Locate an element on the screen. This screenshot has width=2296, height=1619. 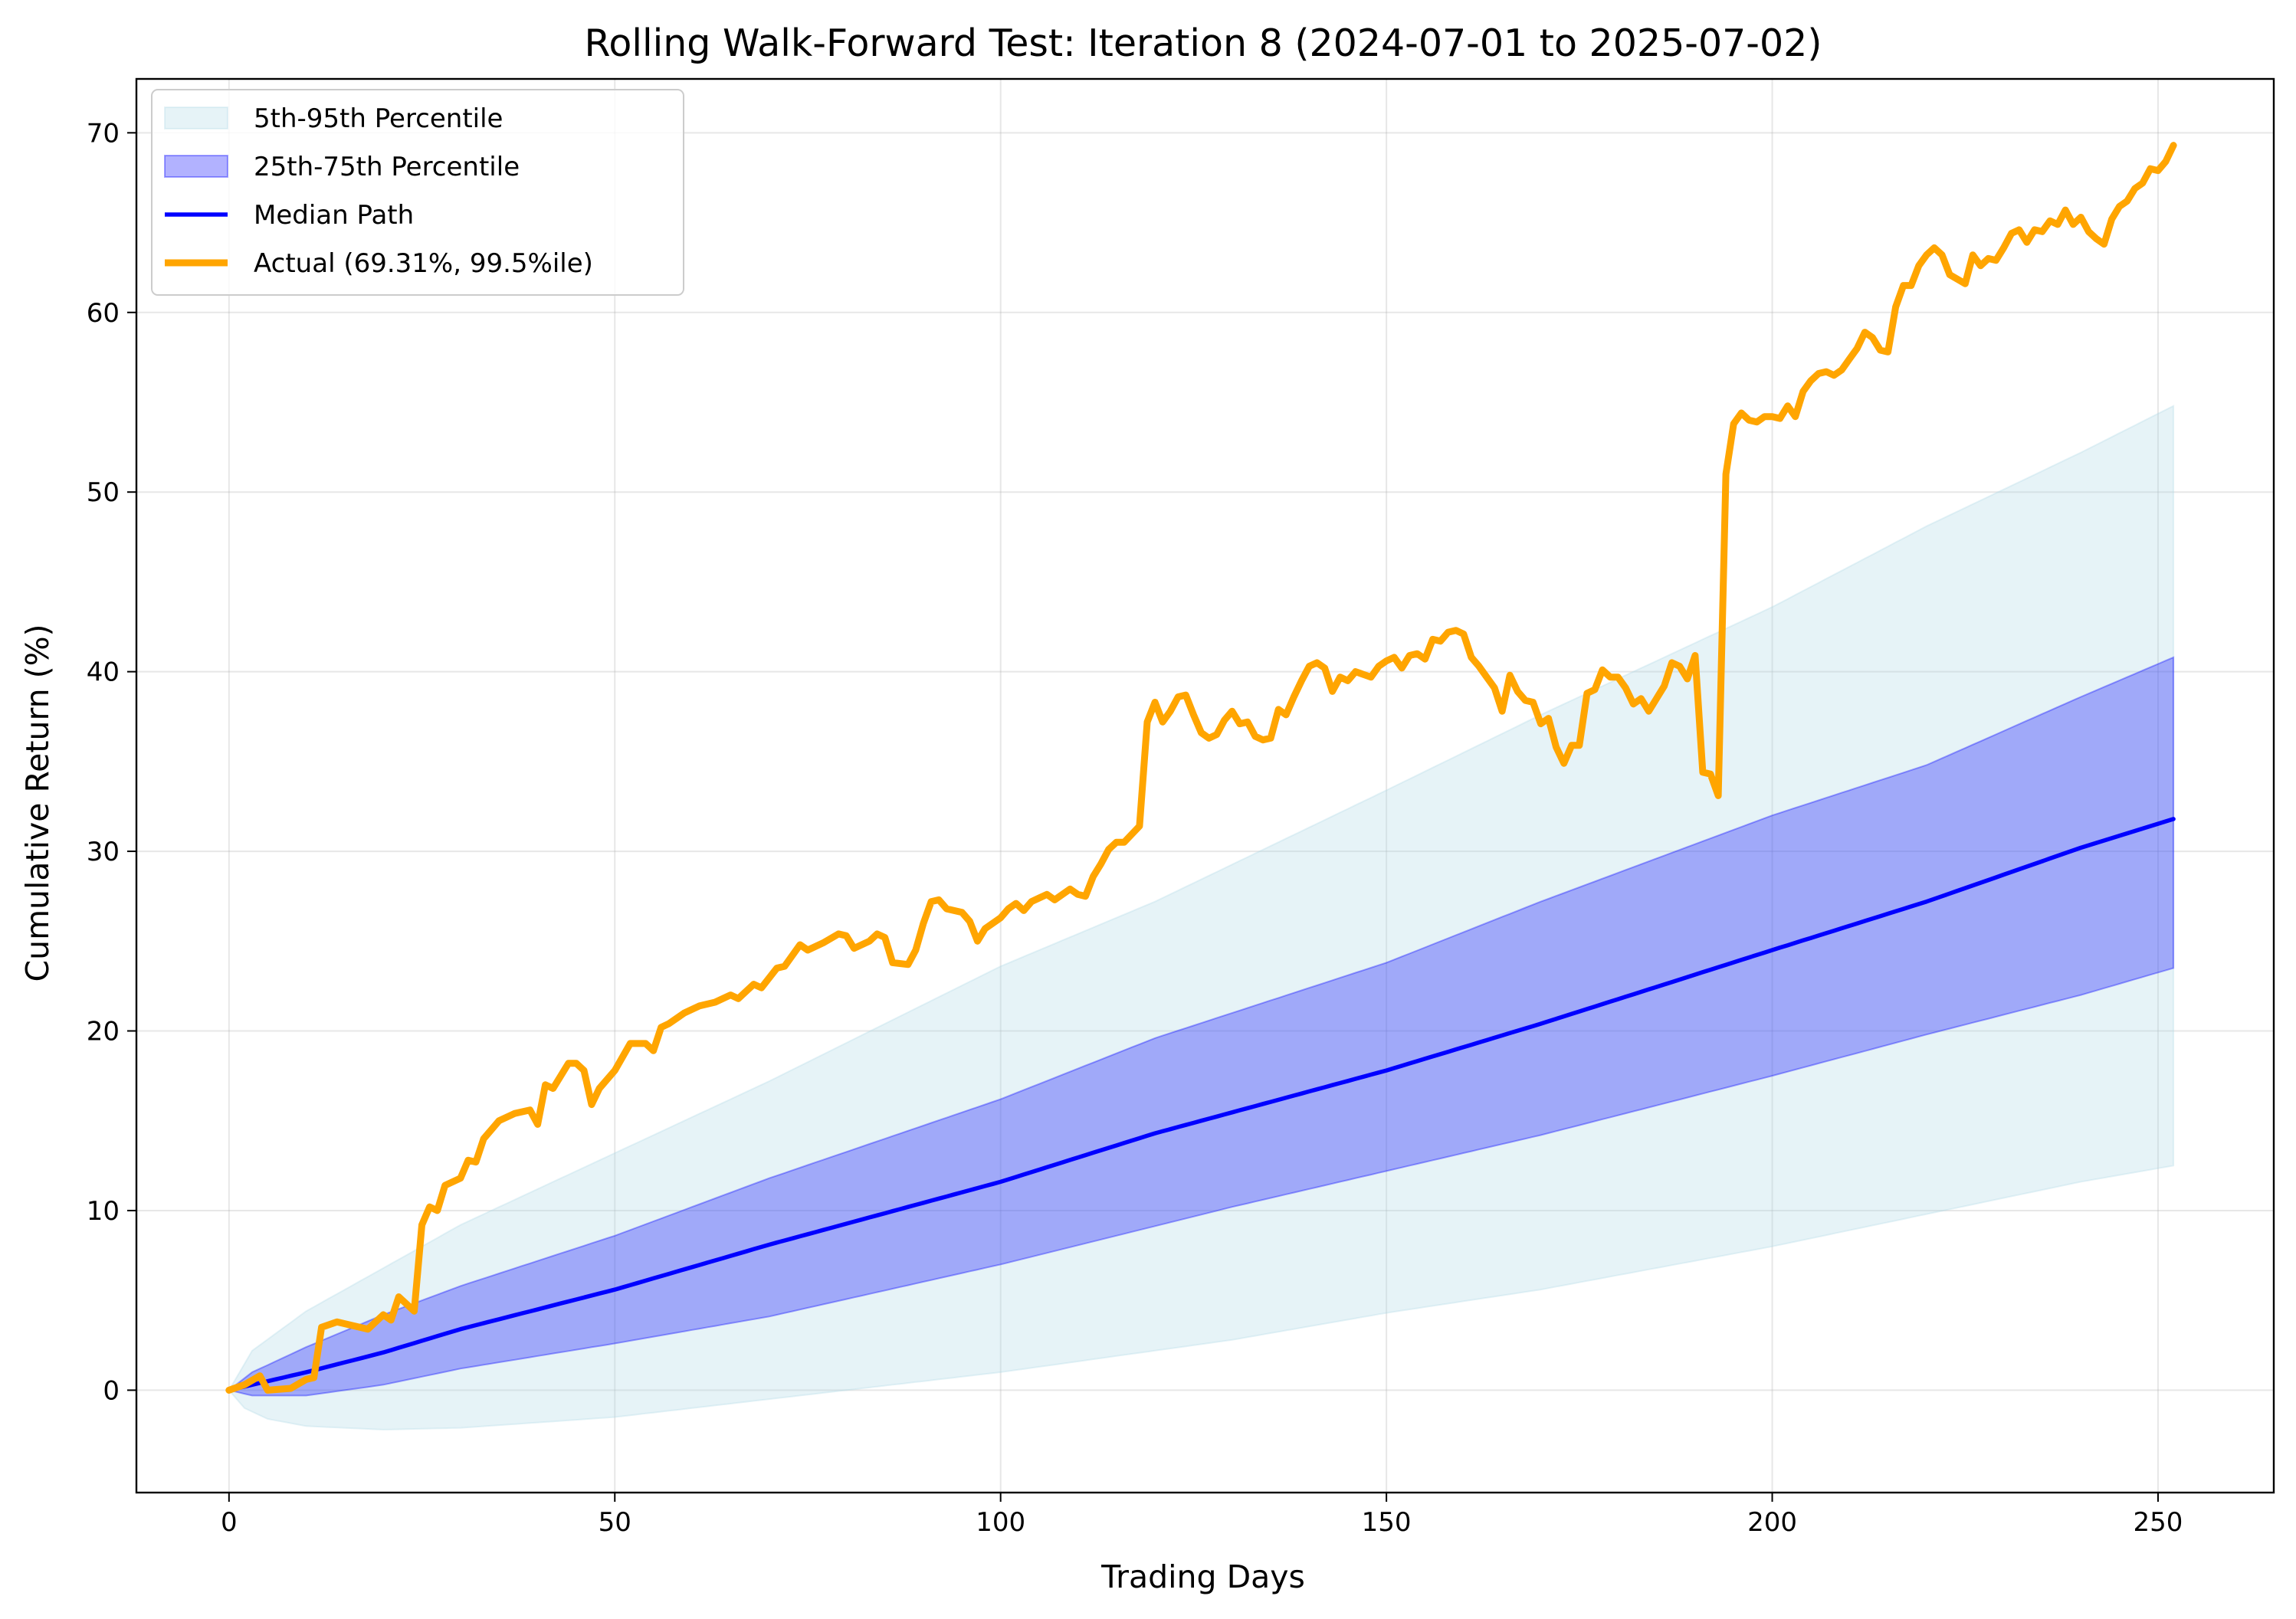
y-tick-label: 20 is located at coordinates (103, 1032).